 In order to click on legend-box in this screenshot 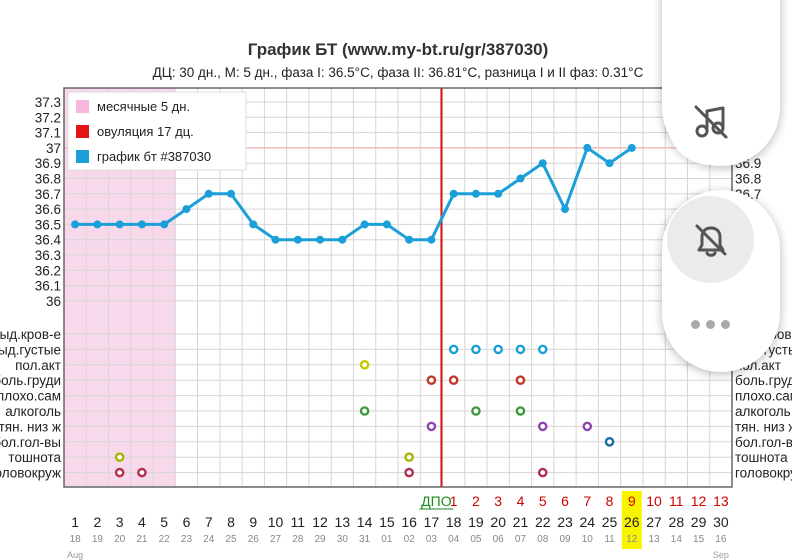, I will do `click(157, 131)`.